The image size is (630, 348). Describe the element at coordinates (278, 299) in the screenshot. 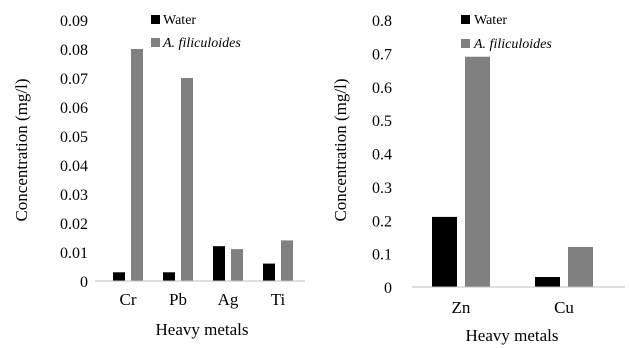

I see `x-category-label: Ti` at that location.